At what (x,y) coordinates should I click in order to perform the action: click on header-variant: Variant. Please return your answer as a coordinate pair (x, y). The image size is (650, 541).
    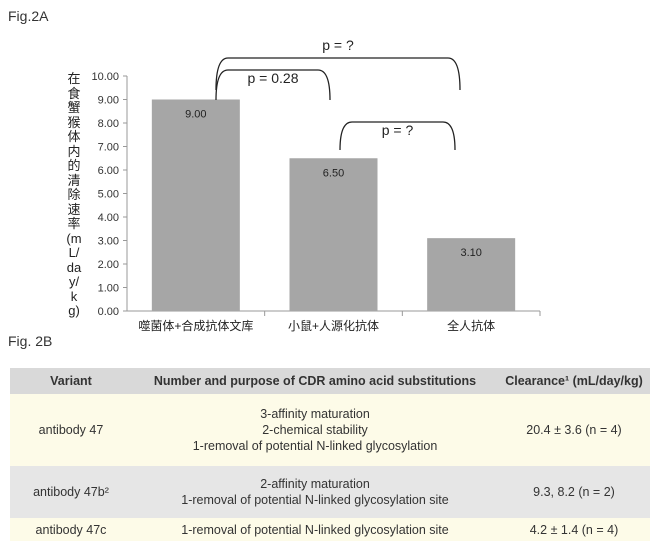
    Looking at the image, I should click on (71, 381).